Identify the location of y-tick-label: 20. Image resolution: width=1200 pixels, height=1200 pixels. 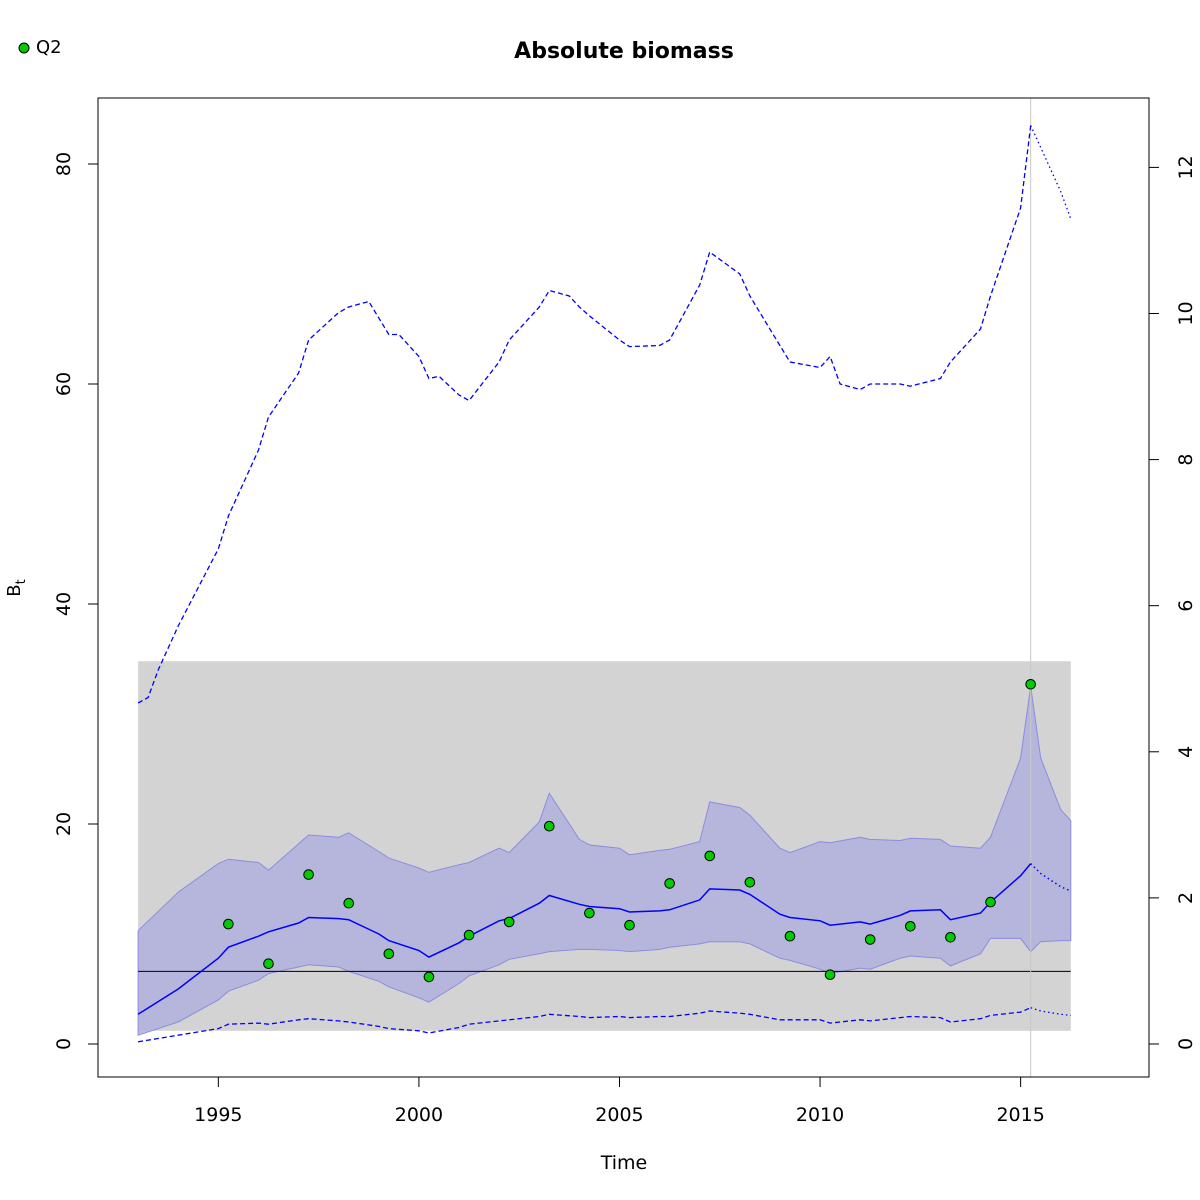
(64, 824).